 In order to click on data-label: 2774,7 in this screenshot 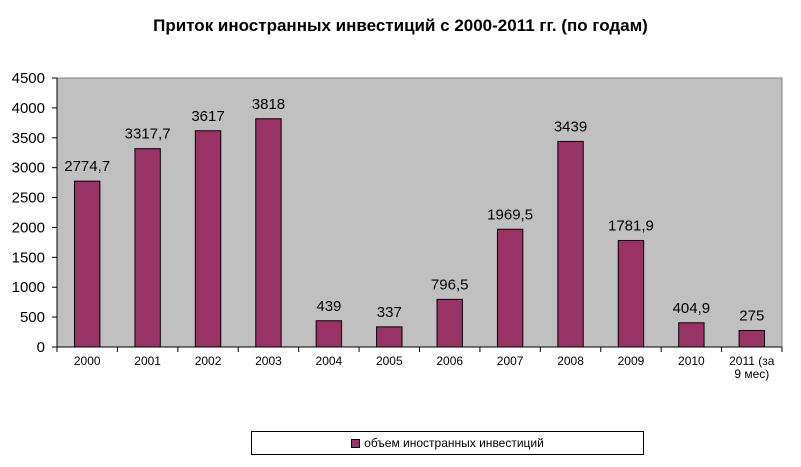, I will do `click(87, 166)`.